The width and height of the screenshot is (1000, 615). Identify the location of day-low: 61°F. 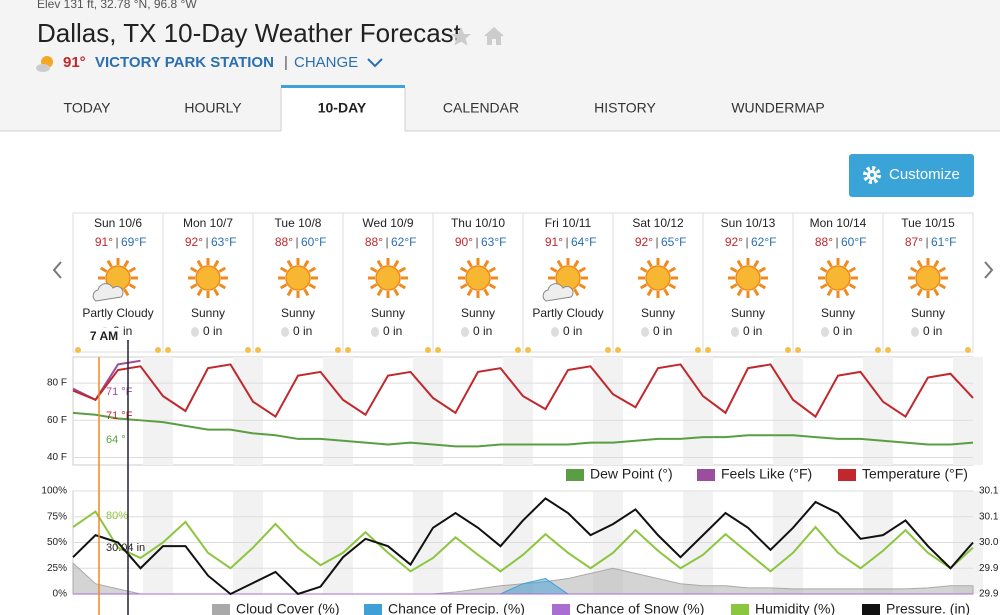
(943, 242).